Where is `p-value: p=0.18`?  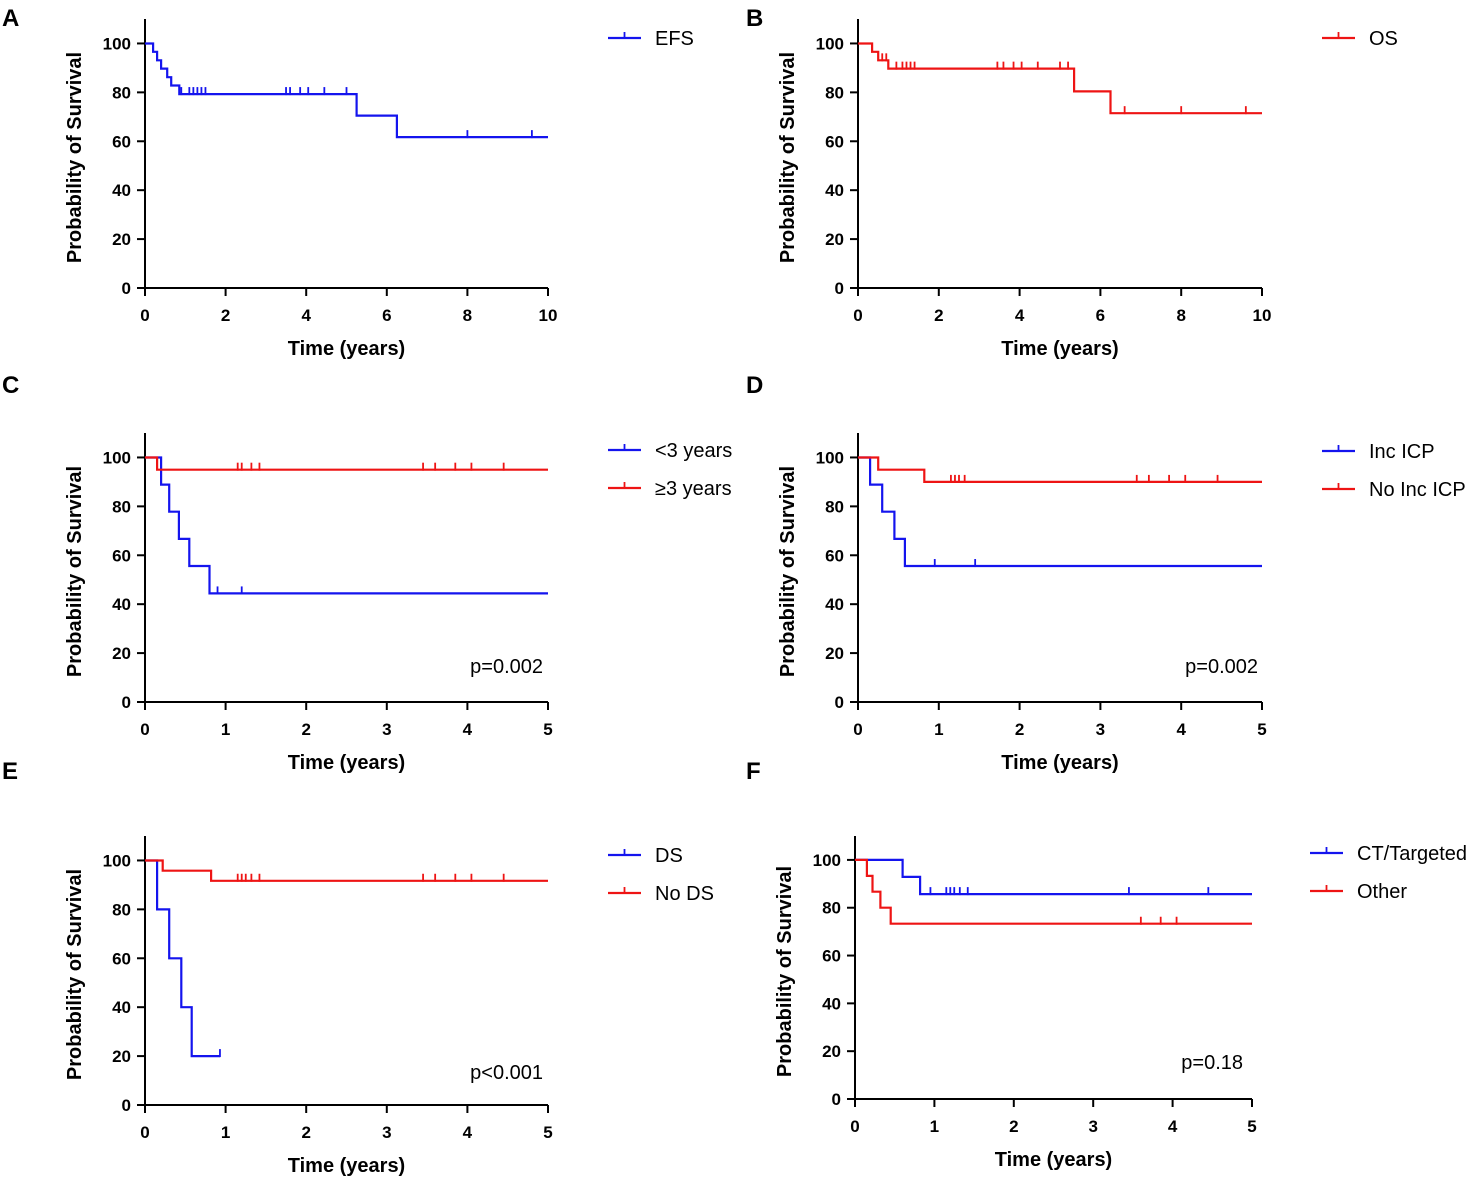
p-value: p=0.18 is located at coordinates (1212, 1063).